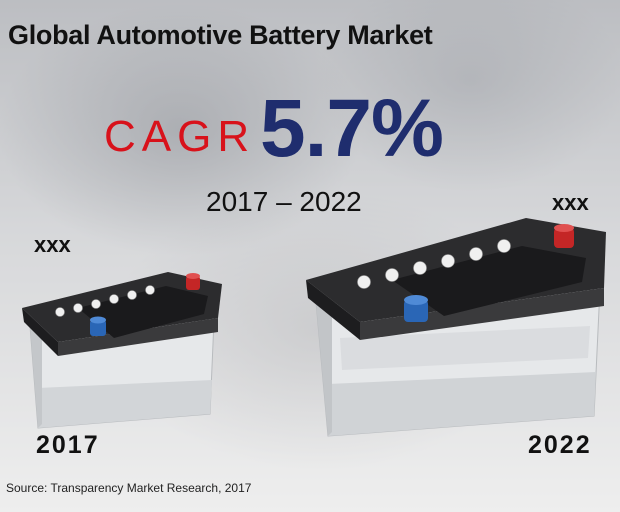 The image size is (620, 512). I want to click on battery-2017-image, so click(122, 350).